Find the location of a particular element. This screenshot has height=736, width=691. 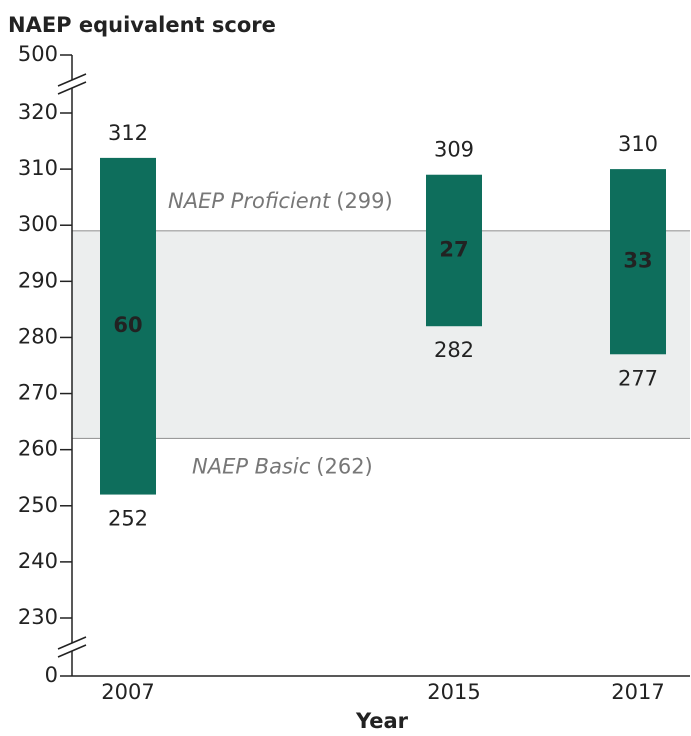

x-tick-label: 2007 is located at coordinates (127, 692).